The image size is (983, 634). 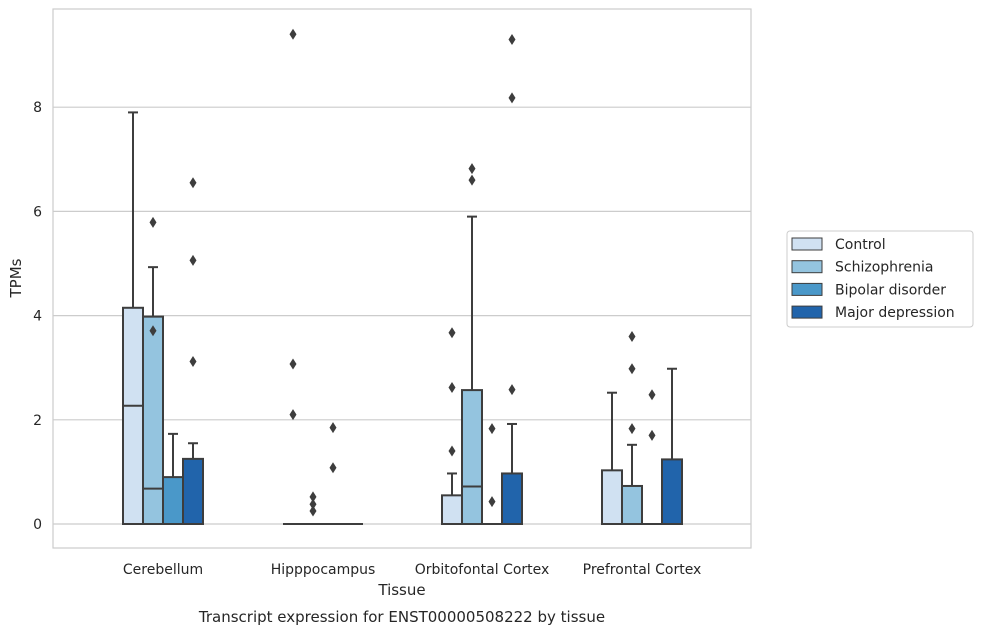 I want to click on y-tick-label: 4, so click(x=37, y=317).